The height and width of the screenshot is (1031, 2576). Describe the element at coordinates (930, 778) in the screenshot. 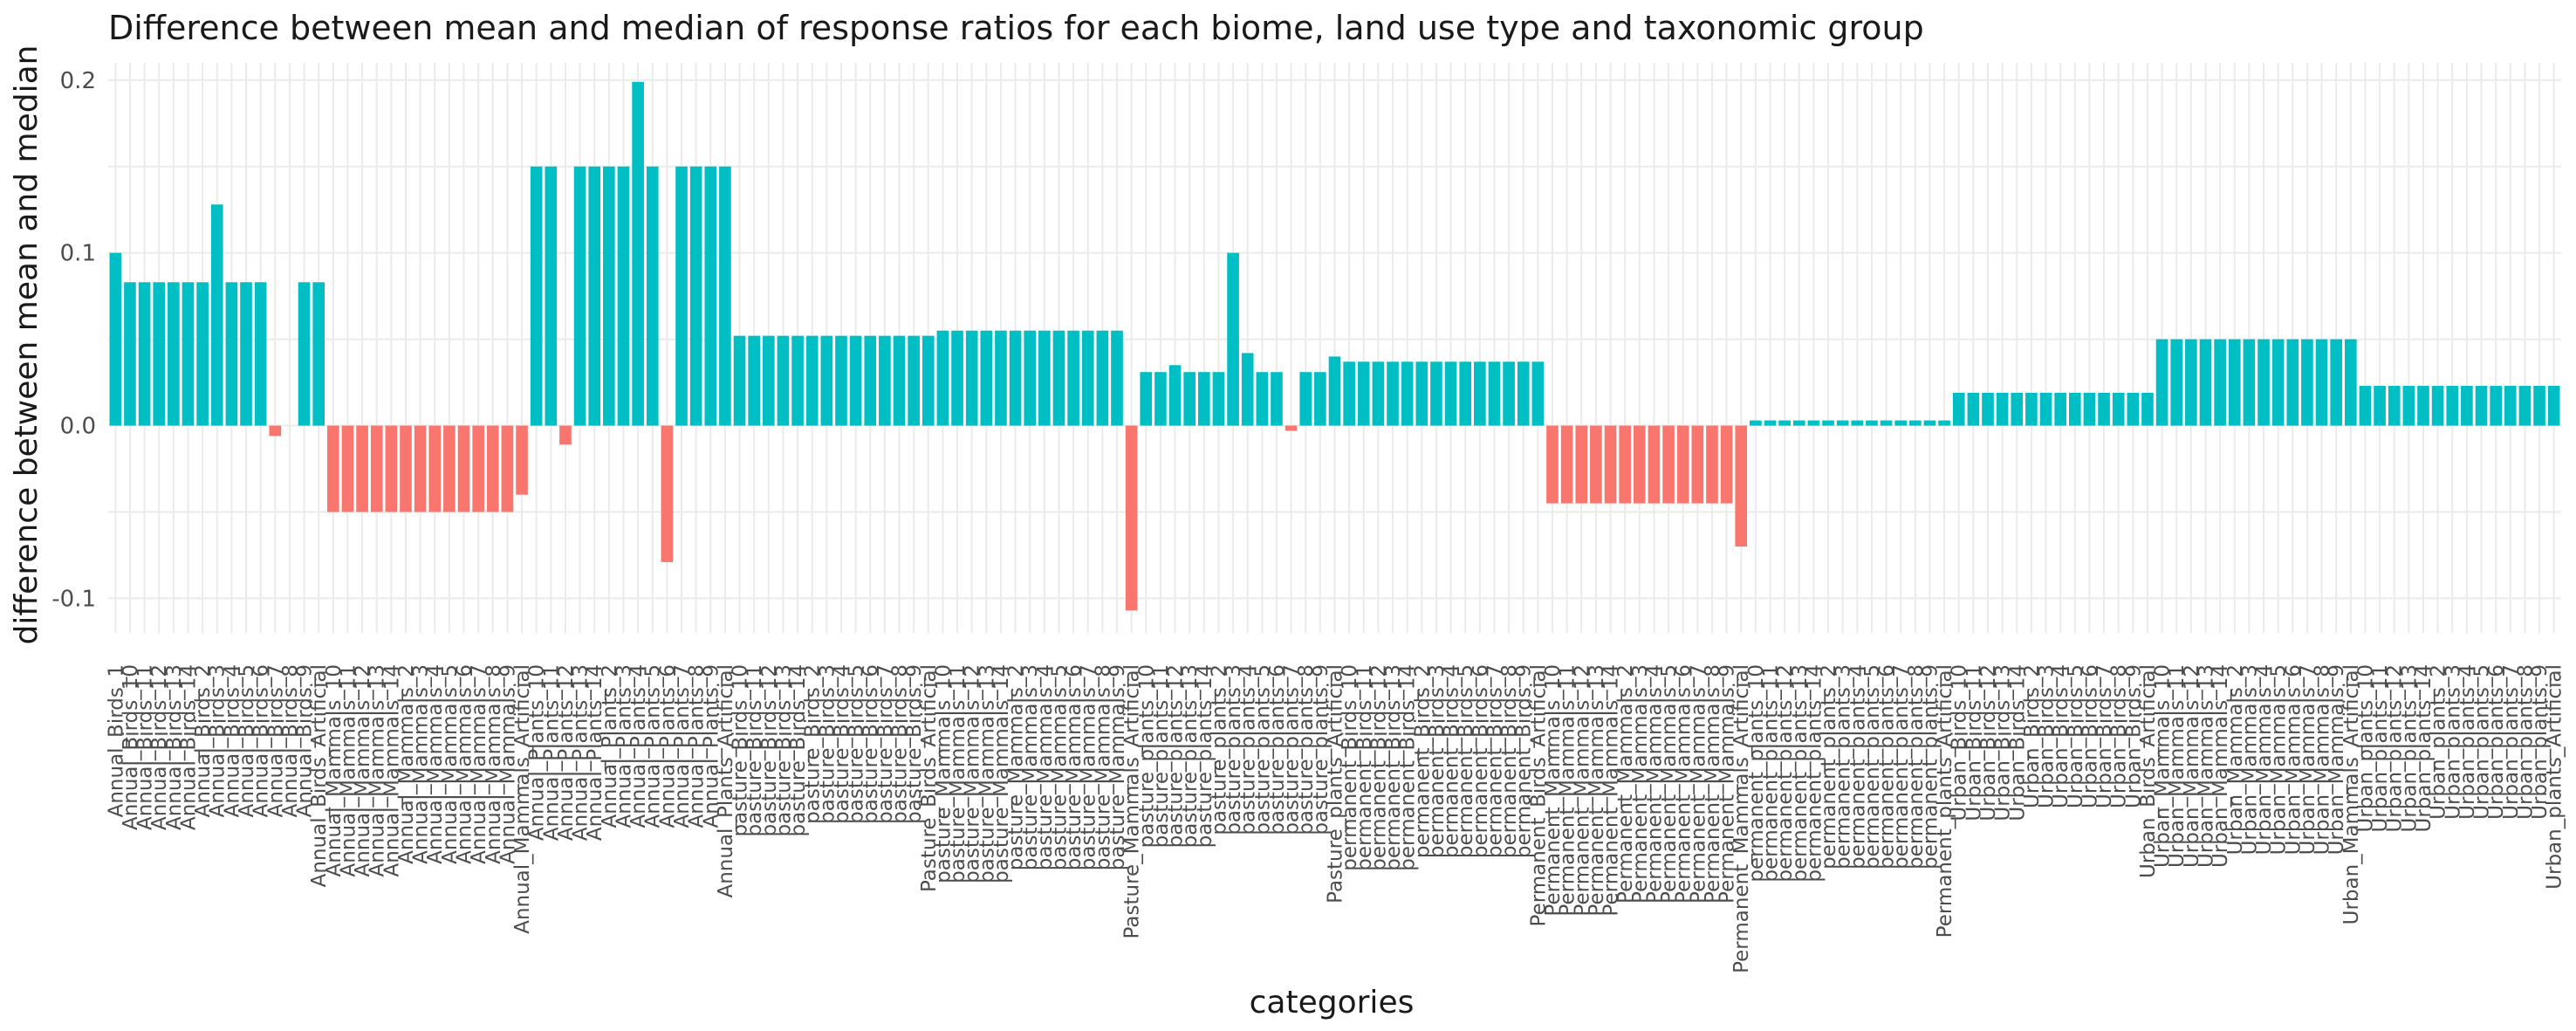

I see `x-tick-label: Pasture_Birds_Artificial` at that location.